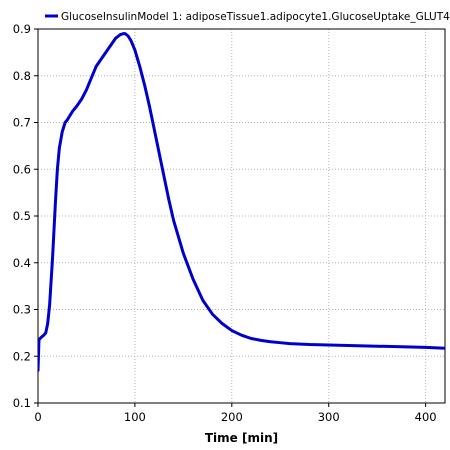 The height and width of the screenshot is (450, 450). Describe the element at coordinates (22, 169) in the screenshot. I see `y-tick-label: 0.6` at that location.